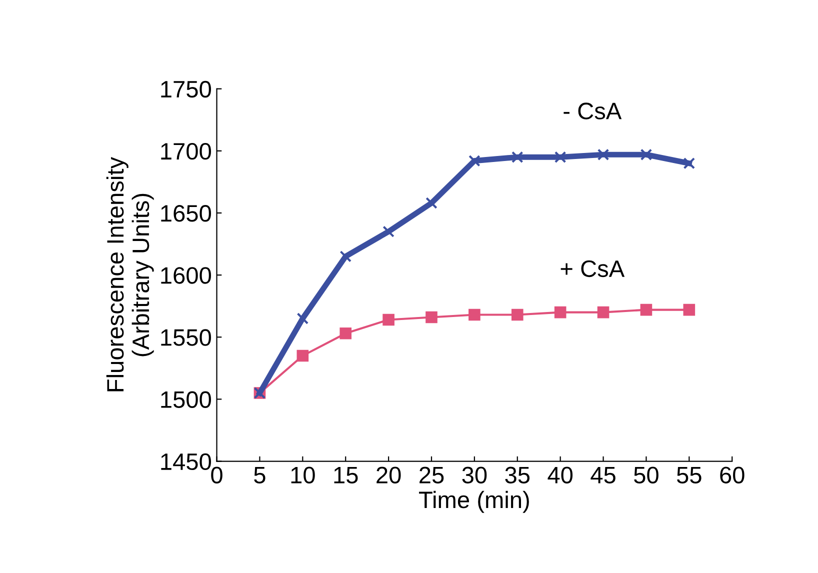 The image size is (818, 573). Describe the element at coordinates (186, 399) in the screenshot. I see `y-tick-label: 1500` at that location.